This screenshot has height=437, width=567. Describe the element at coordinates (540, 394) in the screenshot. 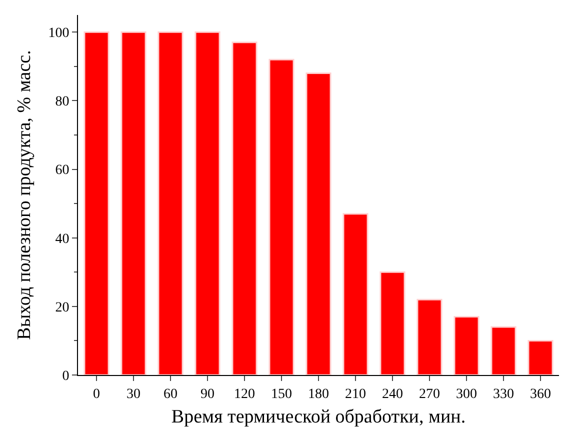

I see `x-tick-label: 360` at that location.